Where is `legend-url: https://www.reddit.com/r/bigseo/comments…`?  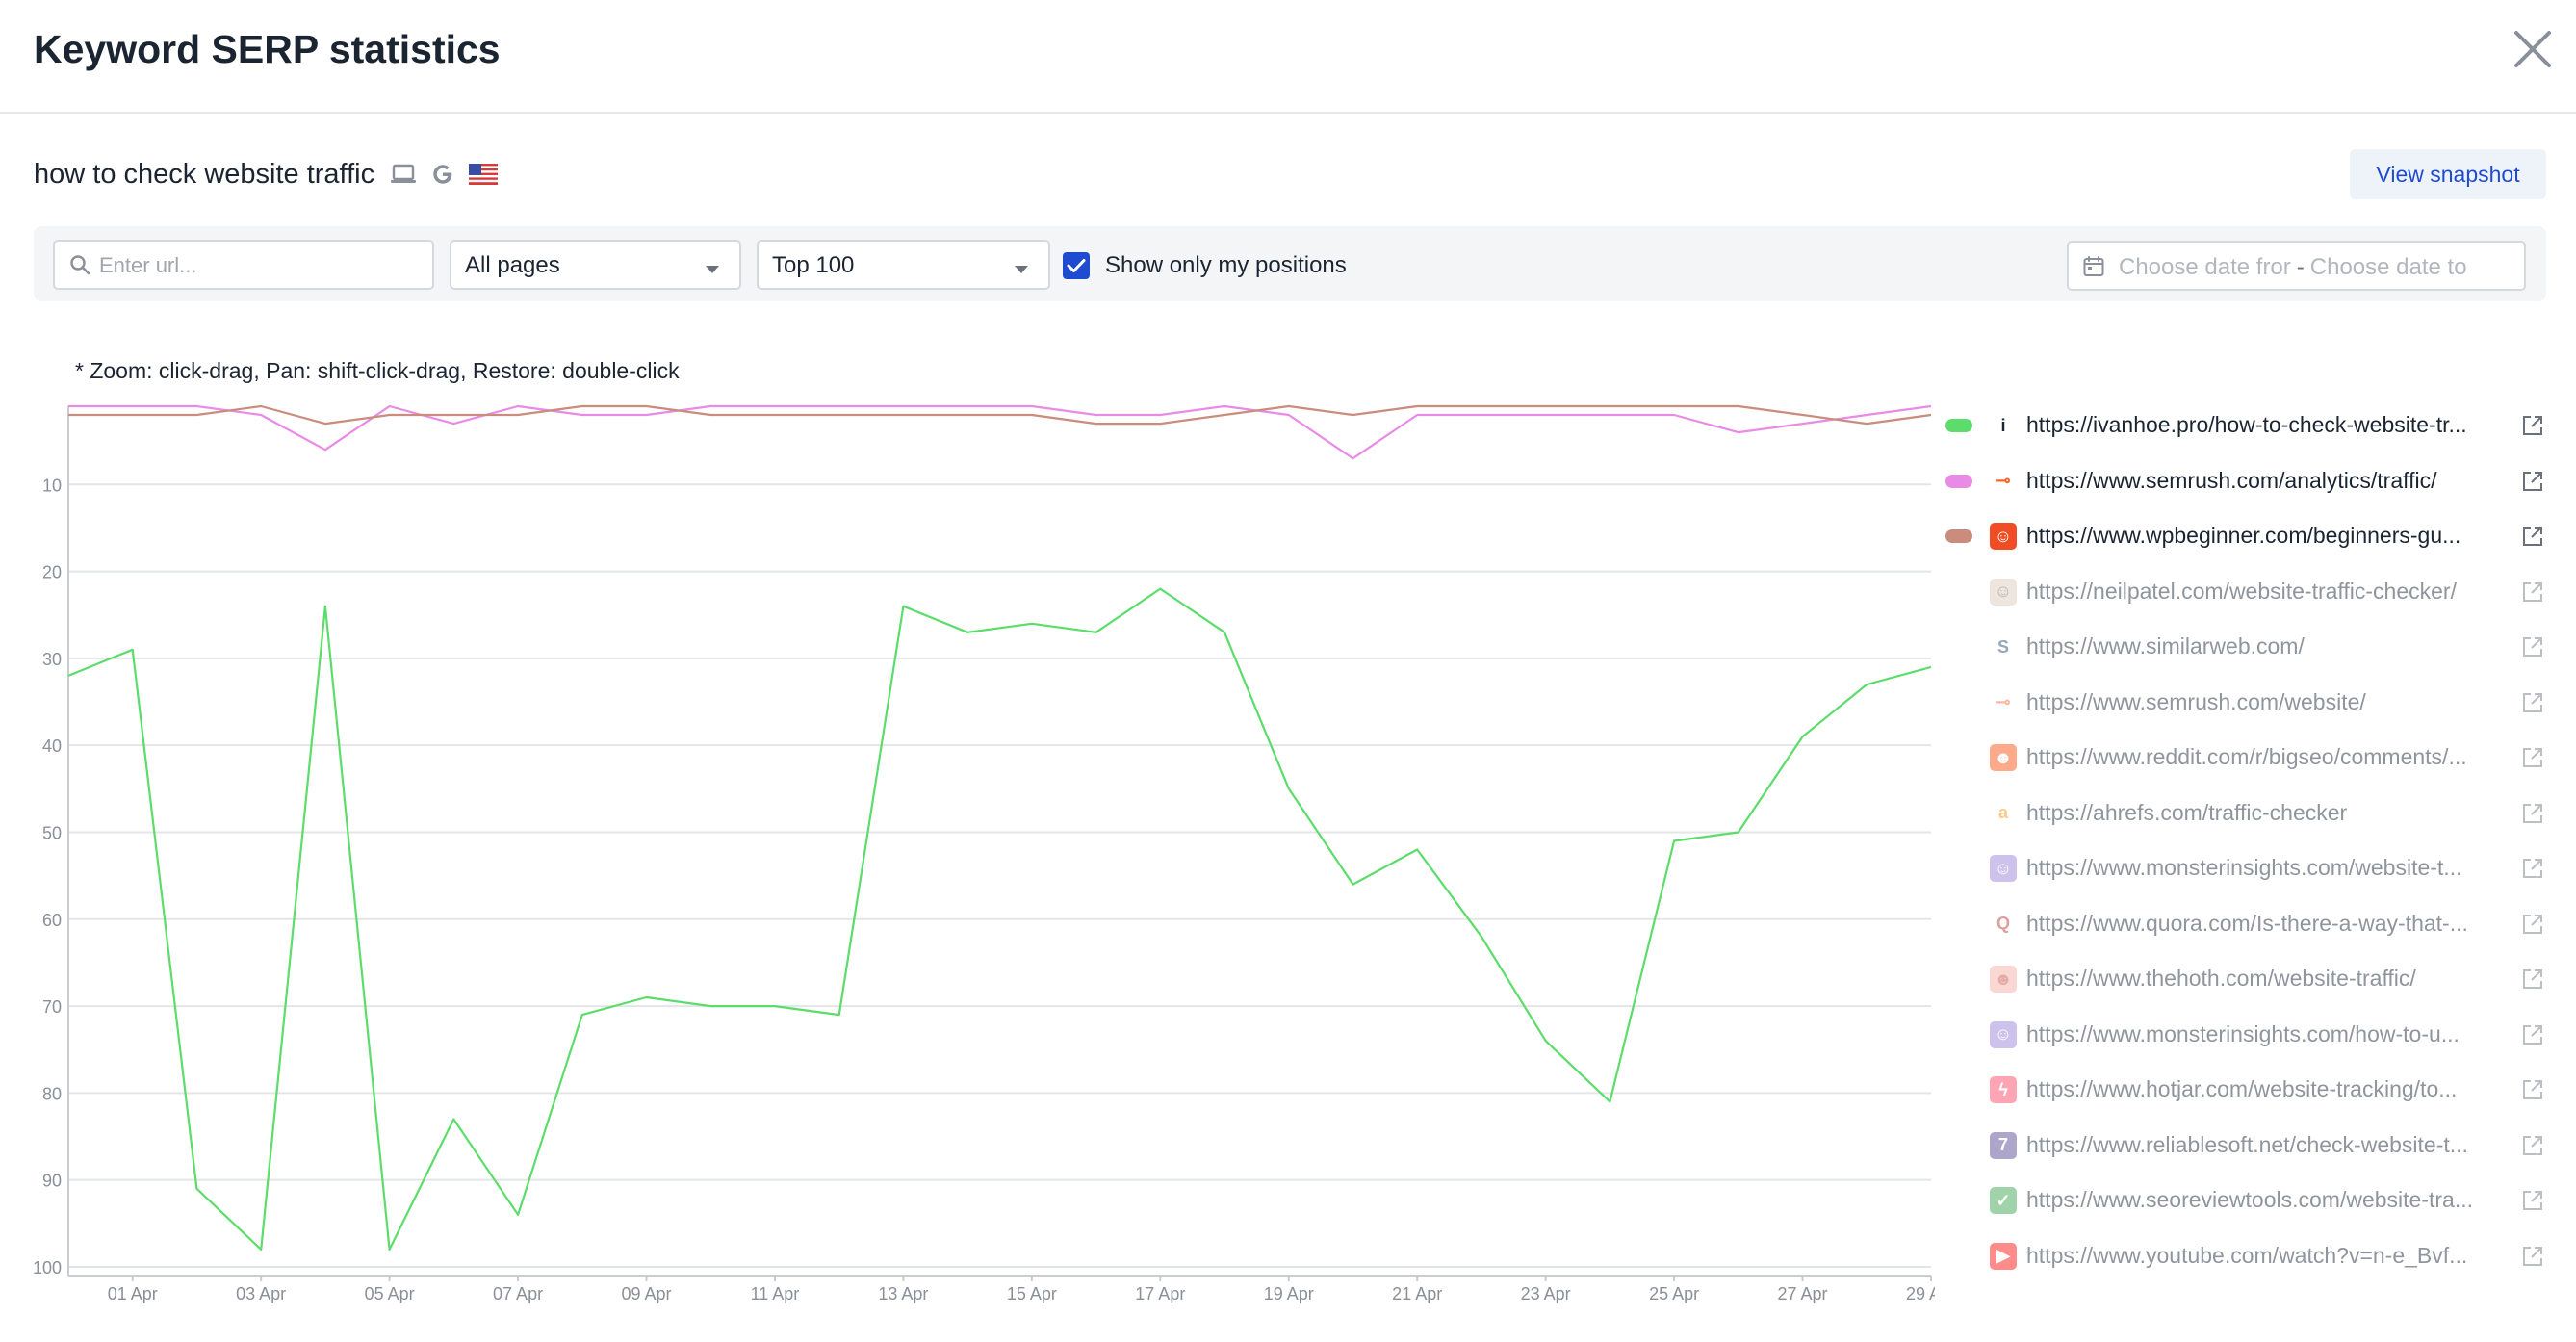 legend-url: https://www.reddit.com/r/bigseo/comments… is located at coordinates (2247, 756).